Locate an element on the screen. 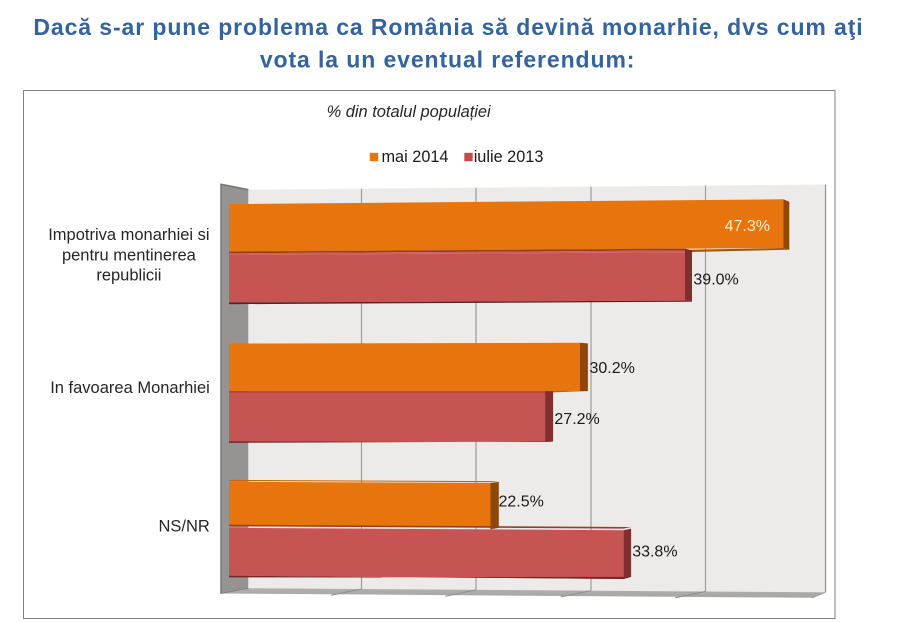 The height and width of the screenshot is (622, 900). svg-text: 27.2% is located at coordinates (576, 419).